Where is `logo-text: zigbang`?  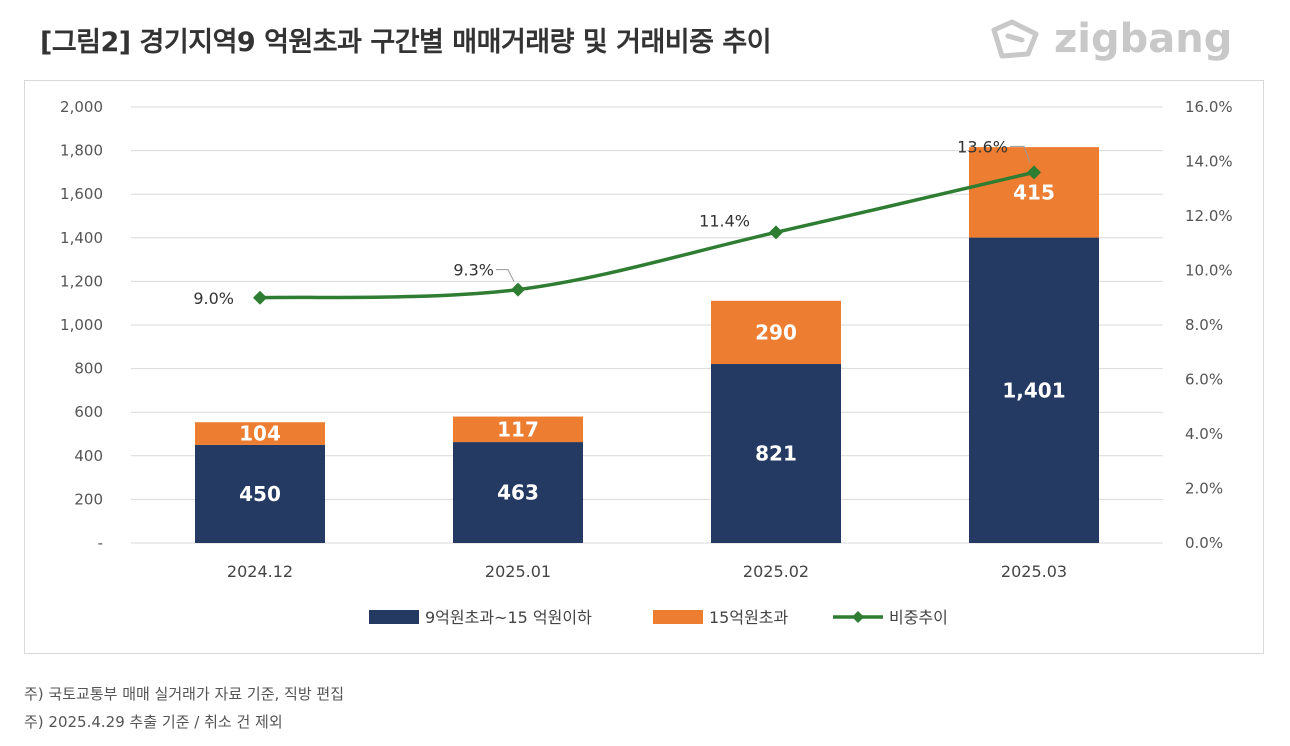 logo-text: zigbang is located at coordinates (1143, 39).